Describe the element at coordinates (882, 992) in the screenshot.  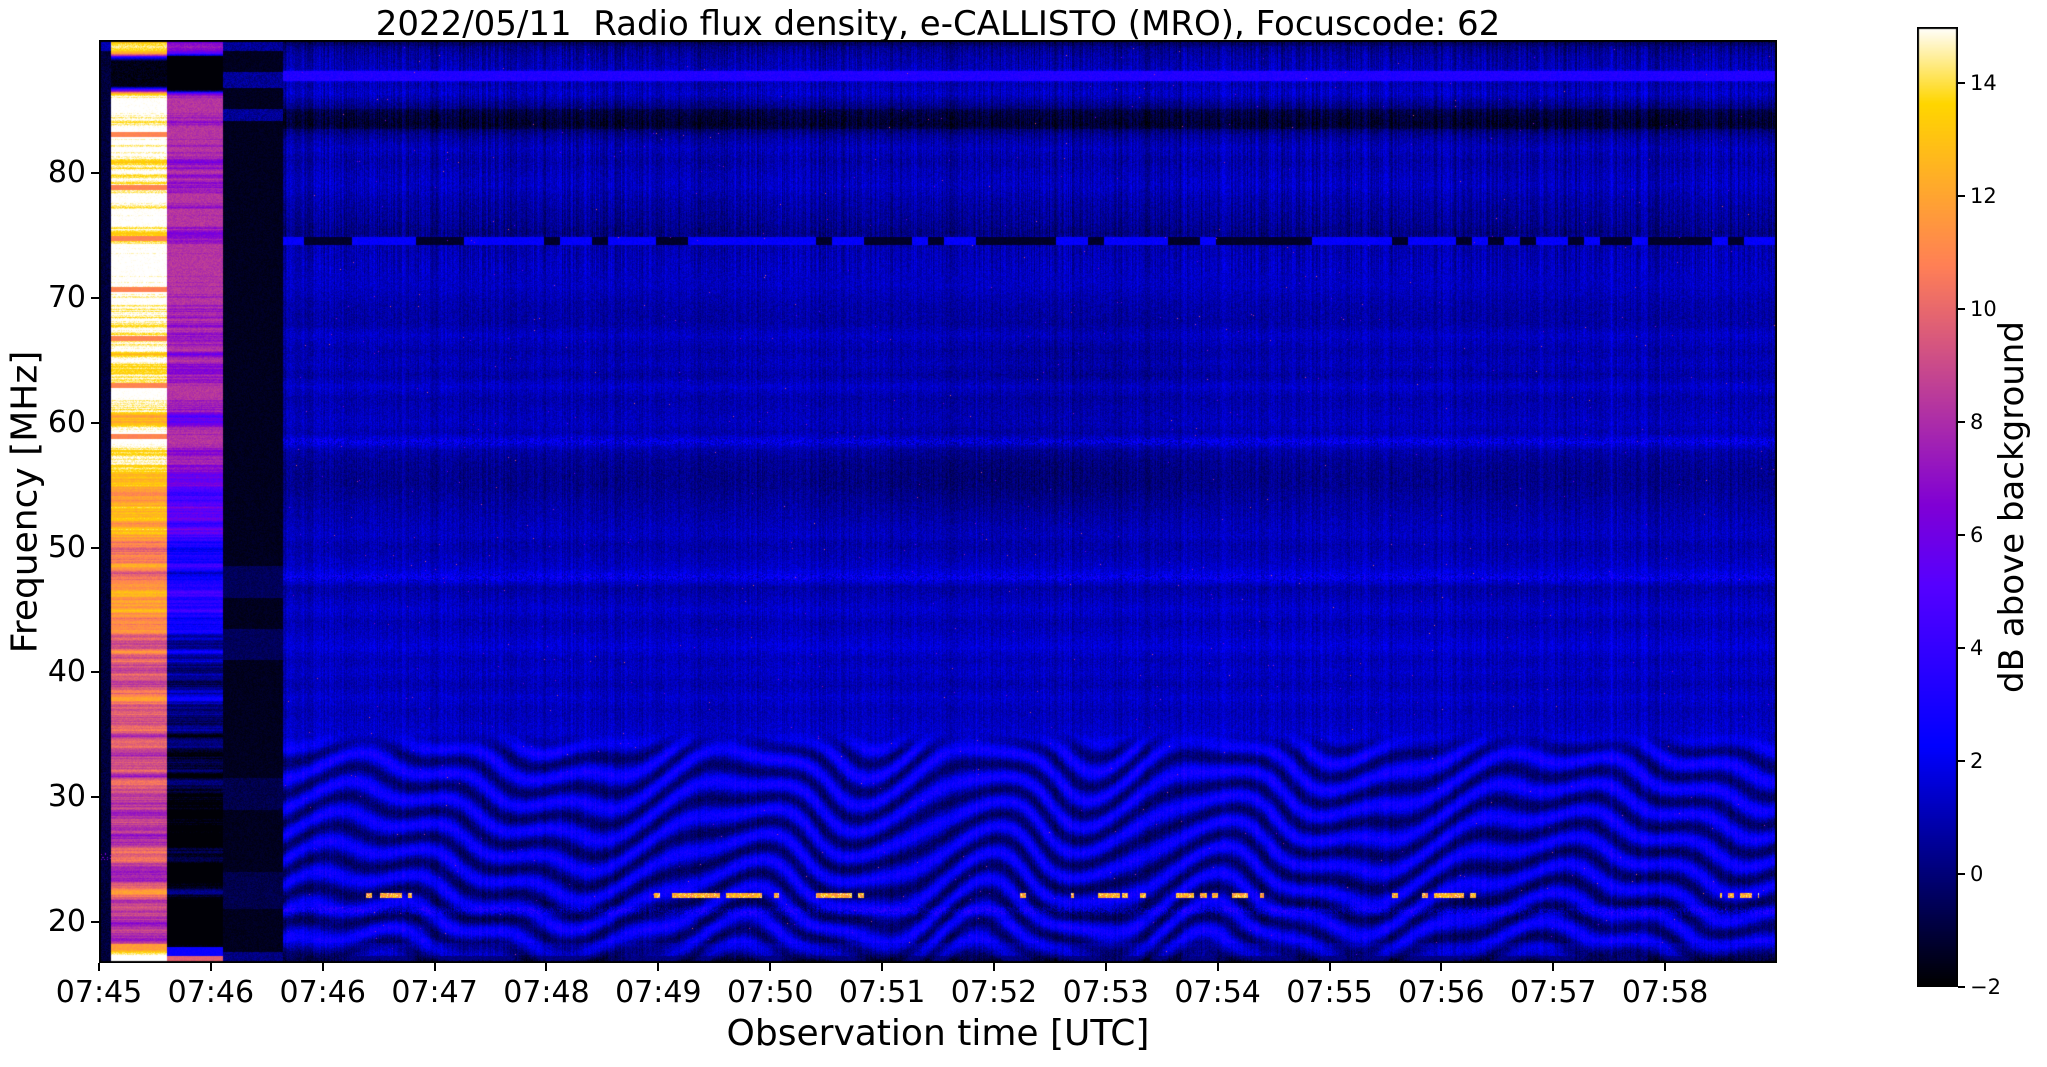
I see `x-tick-label: 07:51` at that location.